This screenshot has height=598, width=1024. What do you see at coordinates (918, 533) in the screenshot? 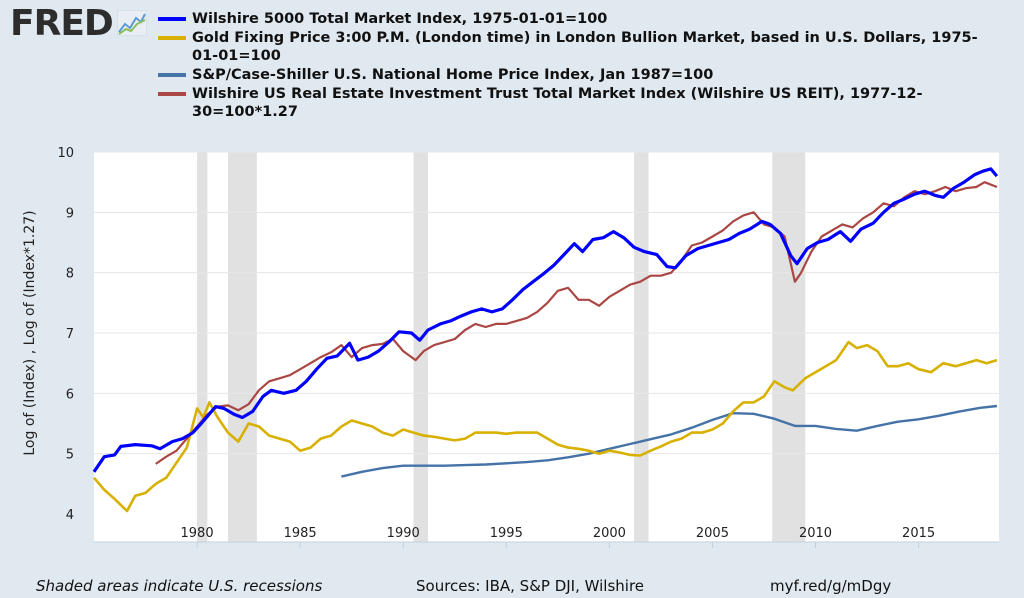
I see `x-tick-label: 2015` at bounding box center [918, 533].